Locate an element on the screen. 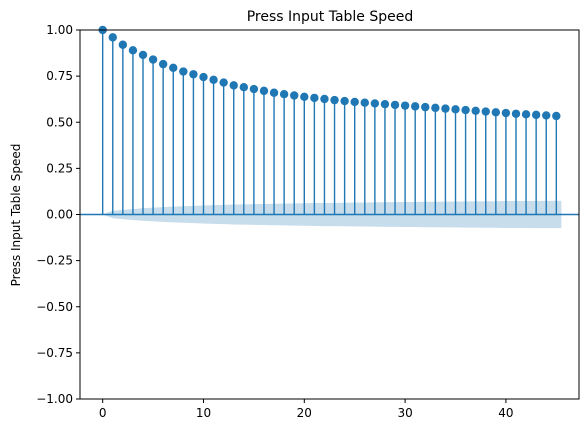  y-tick-label: 0.75 is located at coordinates (59, 76).